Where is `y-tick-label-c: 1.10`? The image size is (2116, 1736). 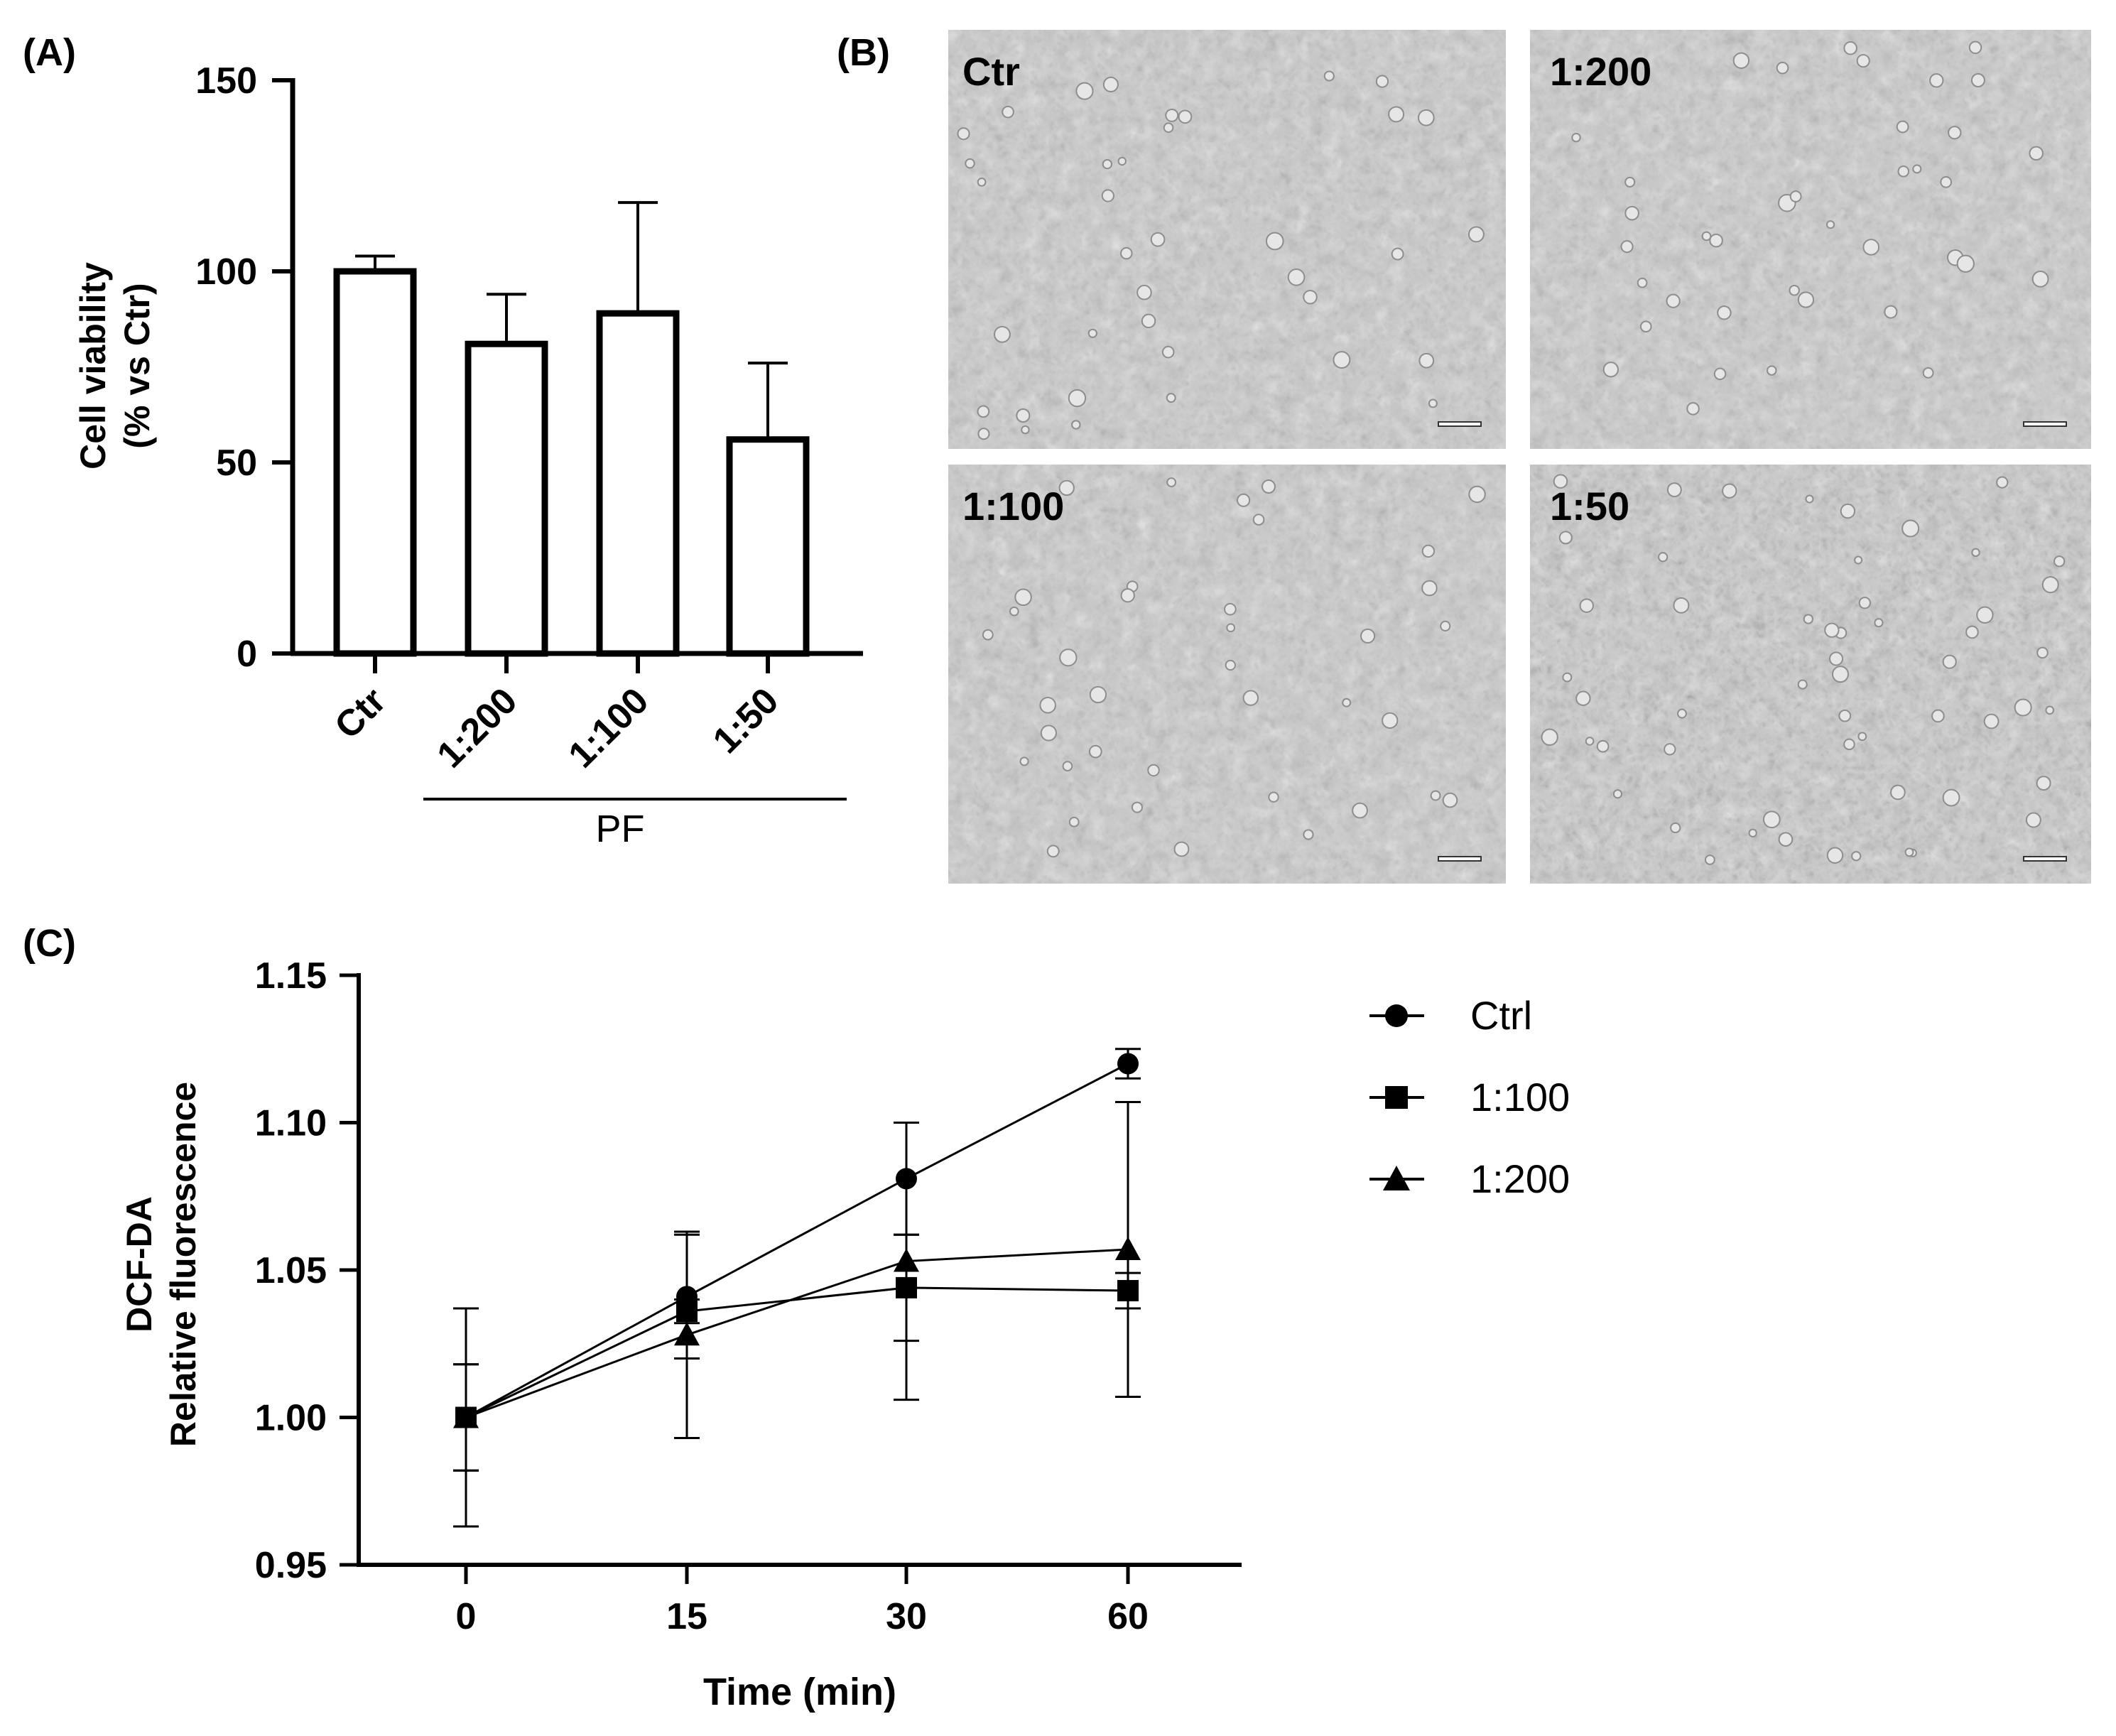
y-tick-label-c: 1.10 is located at coordinates (291, 1123).